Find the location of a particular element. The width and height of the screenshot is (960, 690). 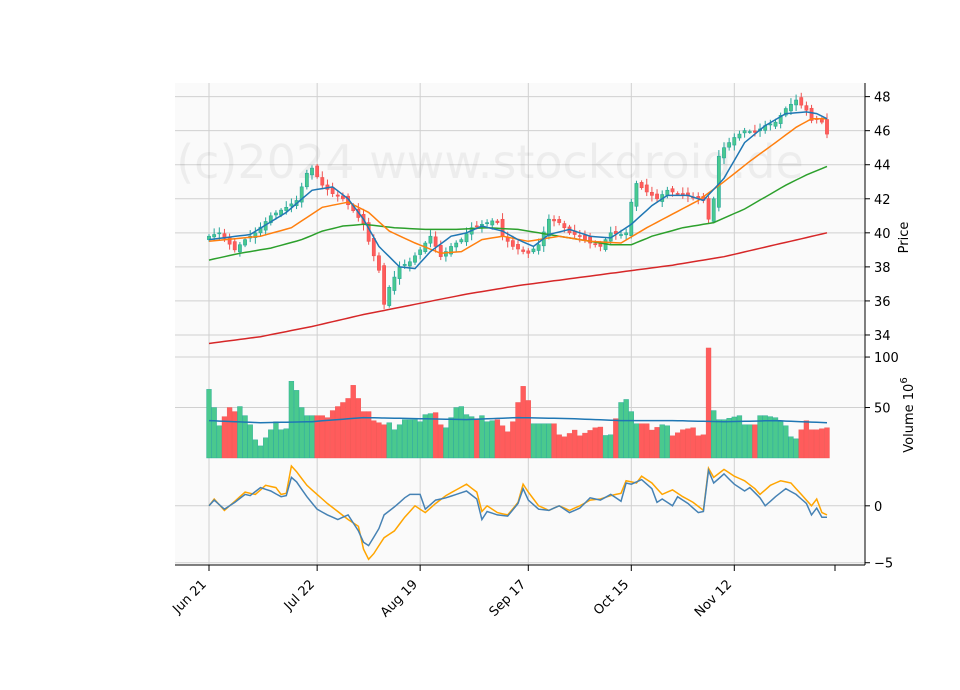

volume-axis-label: Volume 106 is located at coordinates (908, 414).